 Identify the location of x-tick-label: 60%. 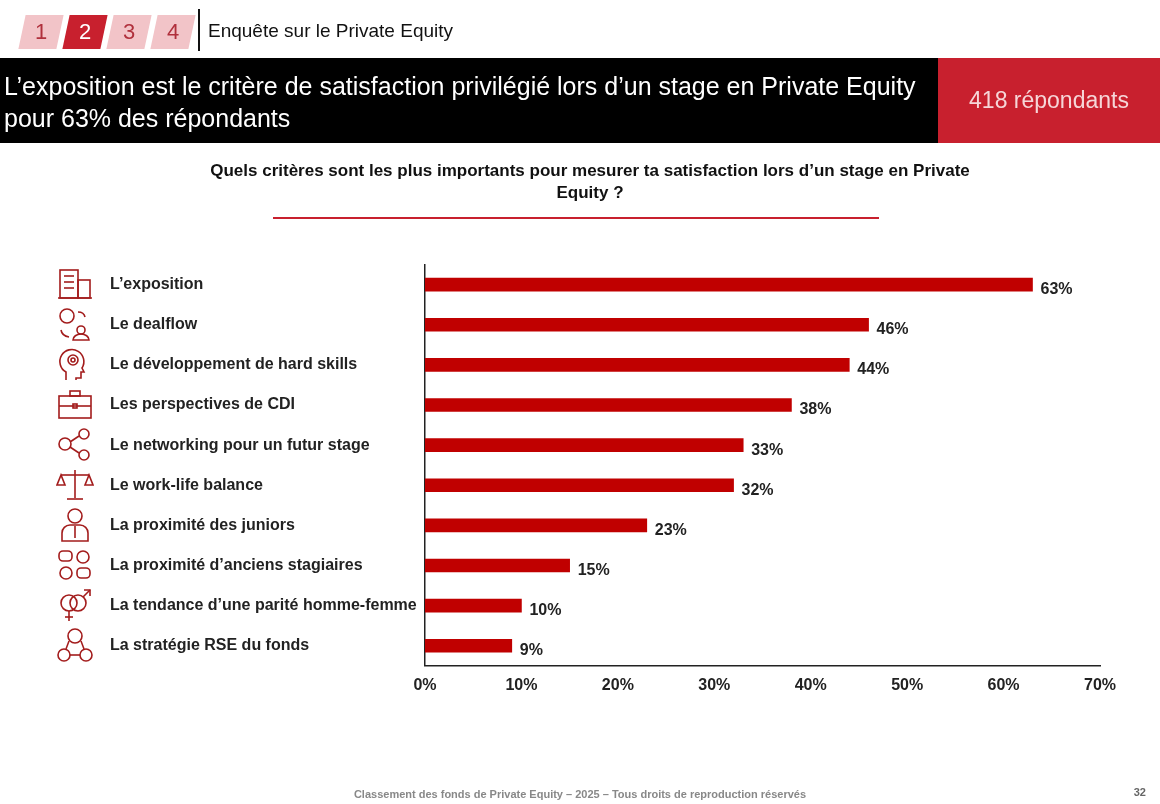
(1003, 684).